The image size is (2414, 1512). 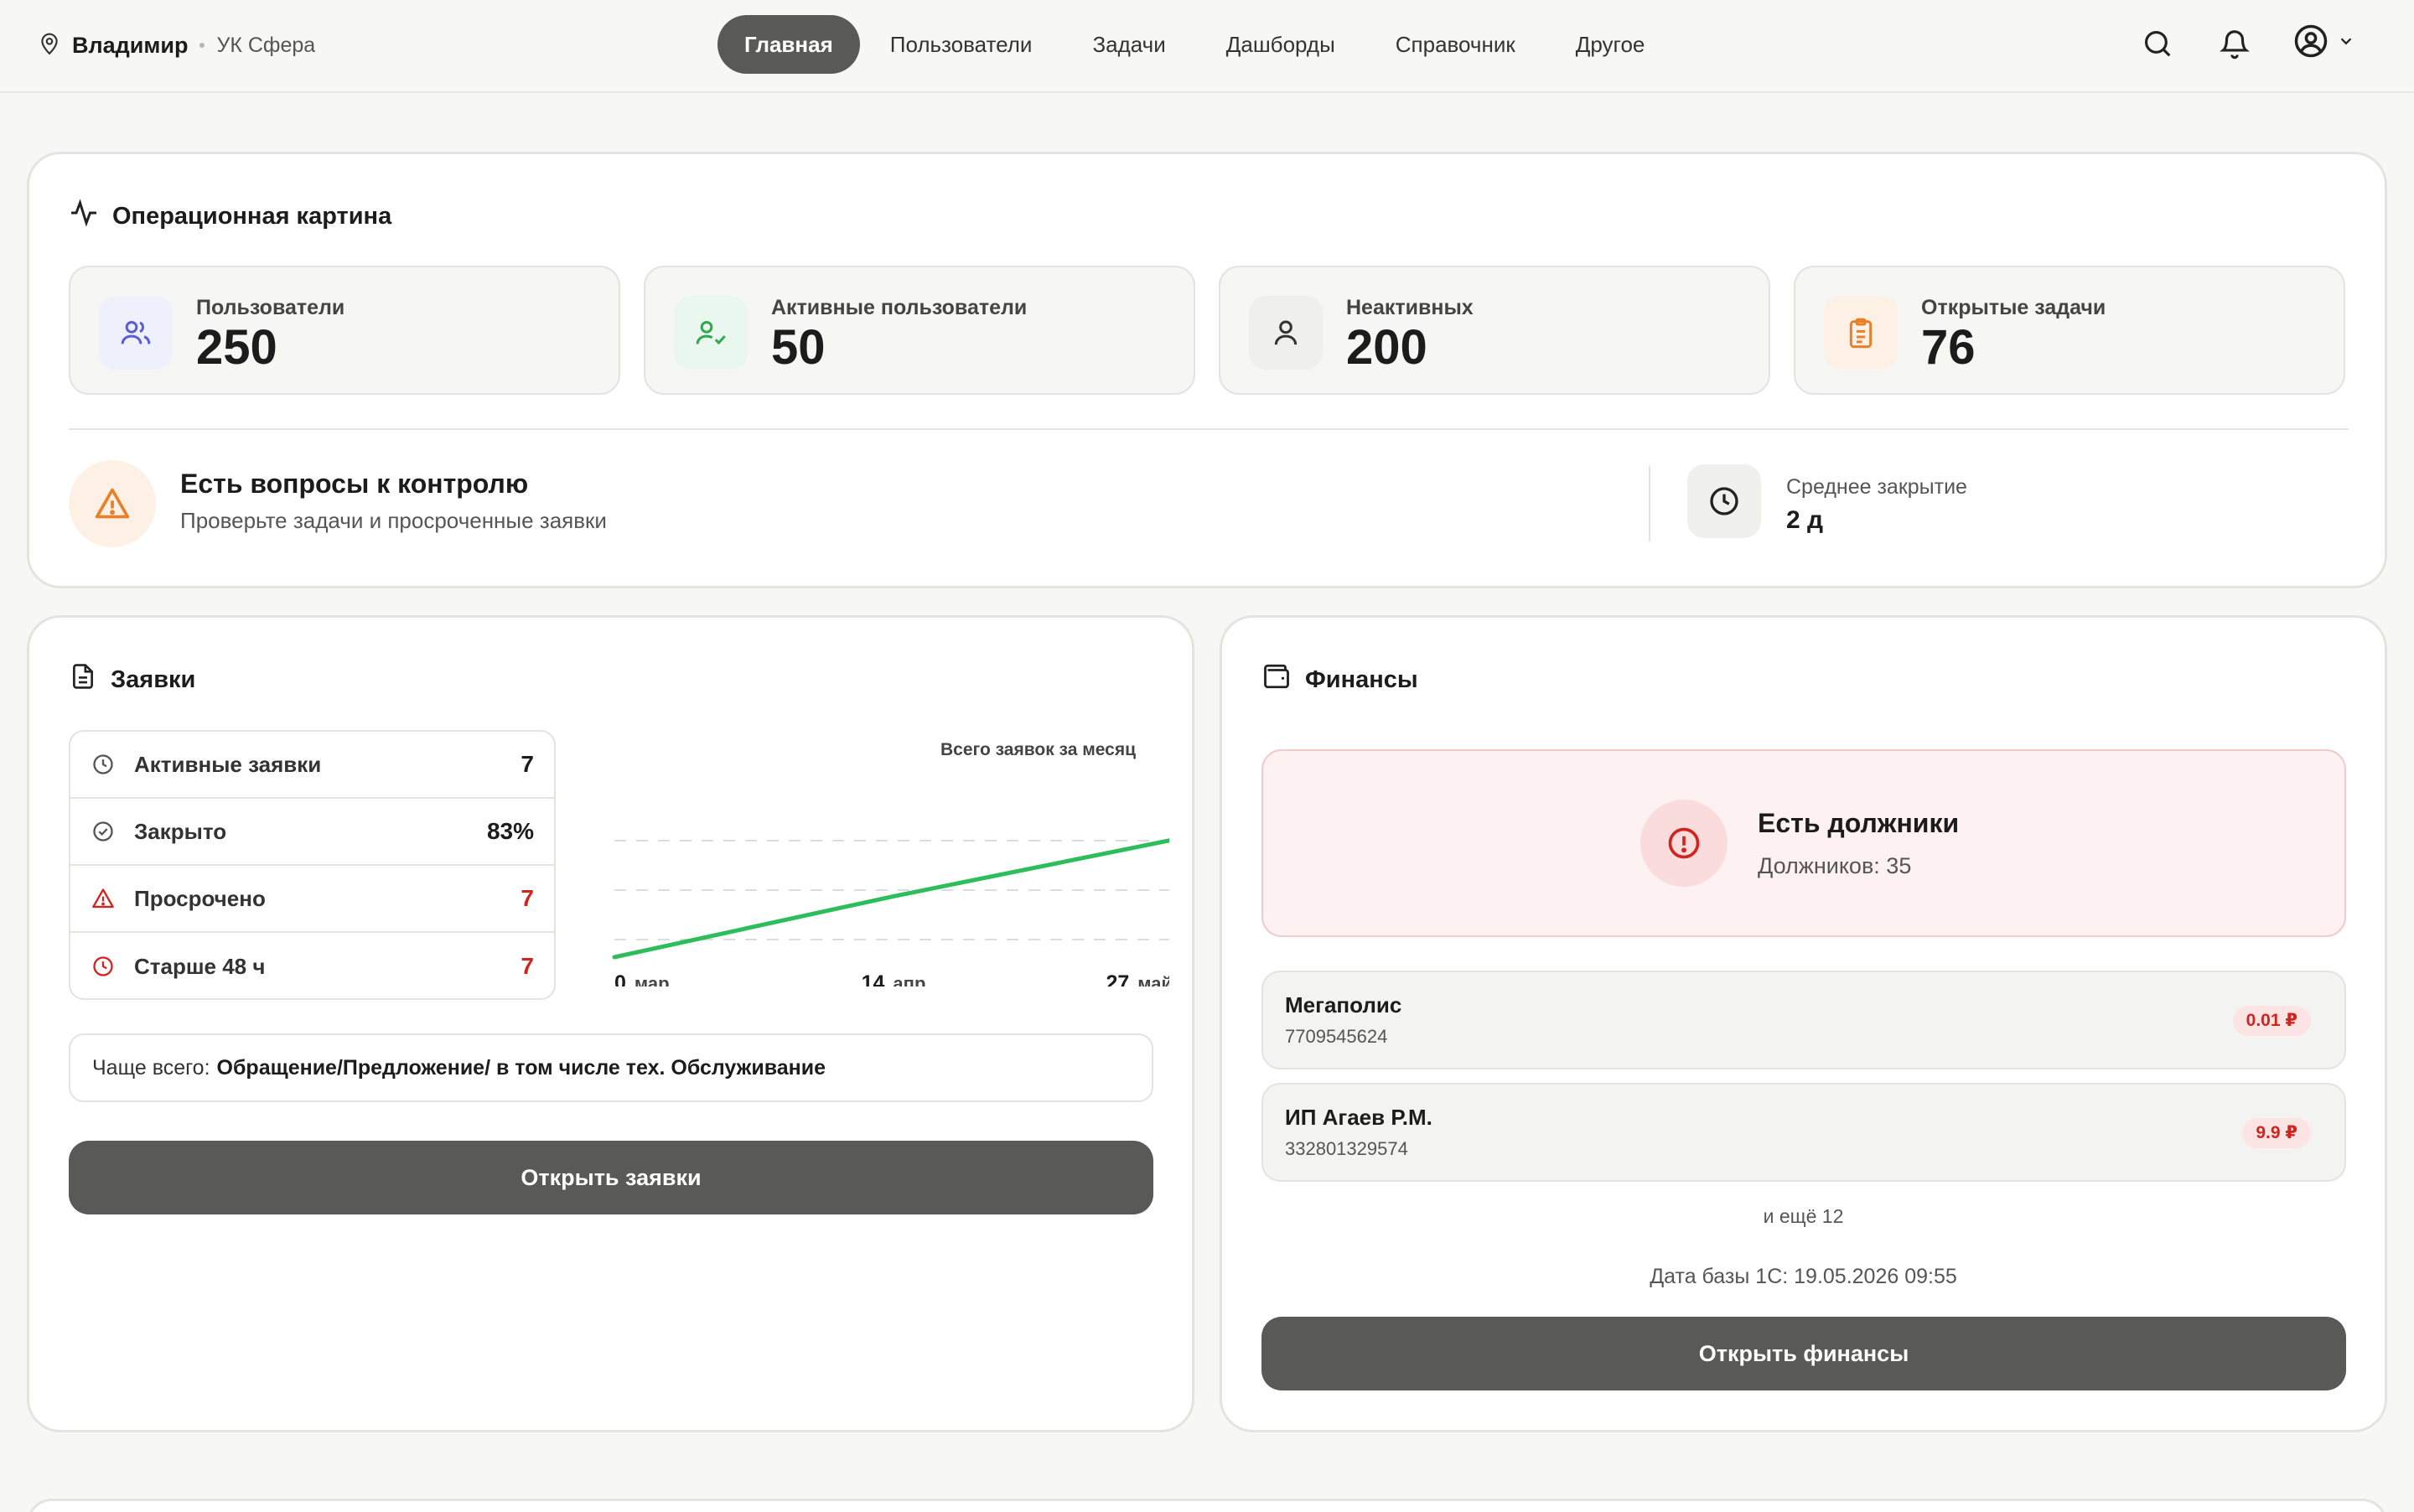 I want to click on nav-dashboards: Дашборды, so click(x=1280, y=44).